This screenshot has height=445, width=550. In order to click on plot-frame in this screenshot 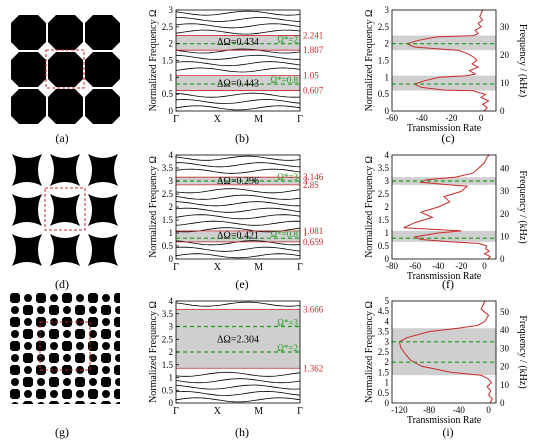, I will do `click(444, 60)`.